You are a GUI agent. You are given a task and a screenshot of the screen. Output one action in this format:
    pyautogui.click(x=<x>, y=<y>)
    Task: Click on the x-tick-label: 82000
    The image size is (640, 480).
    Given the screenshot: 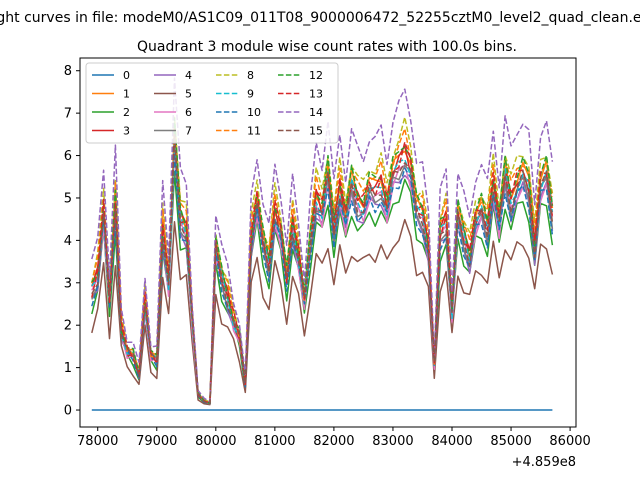 What is the action you would take?
    pyautogui.click(x=333, y=441)
    